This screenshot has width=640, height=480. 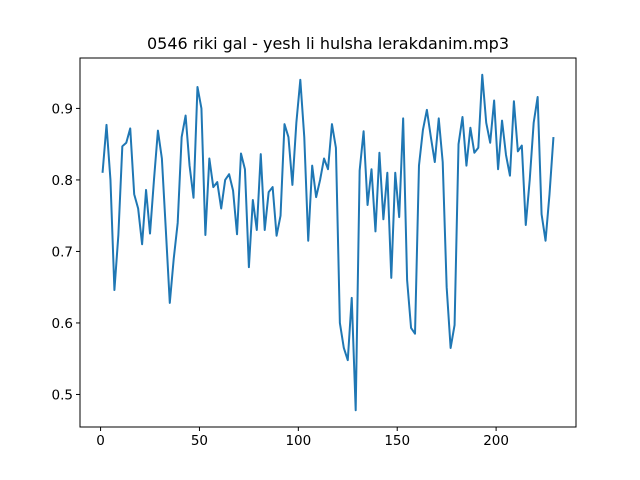 I want to click on y-tick-label: 0.6, so click(x=62, y=324).